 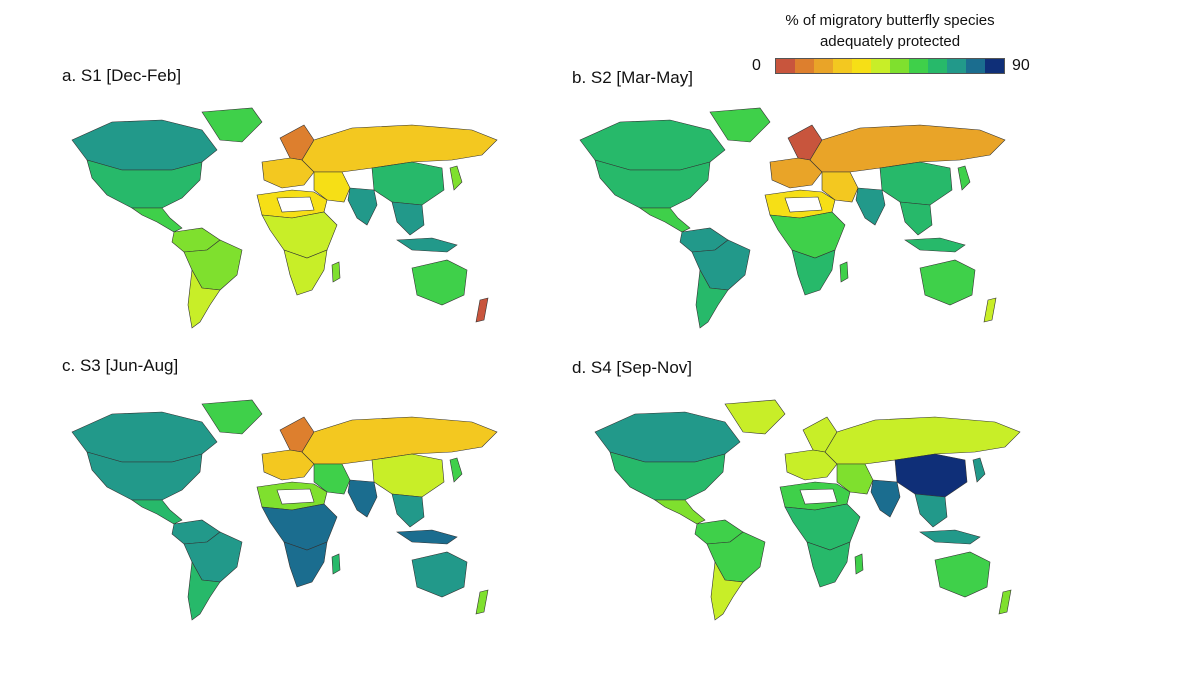 What do you see at coordinates (284, 510) in the screenshot?
I see `world-map-s3` at bounding box center [284, 510].